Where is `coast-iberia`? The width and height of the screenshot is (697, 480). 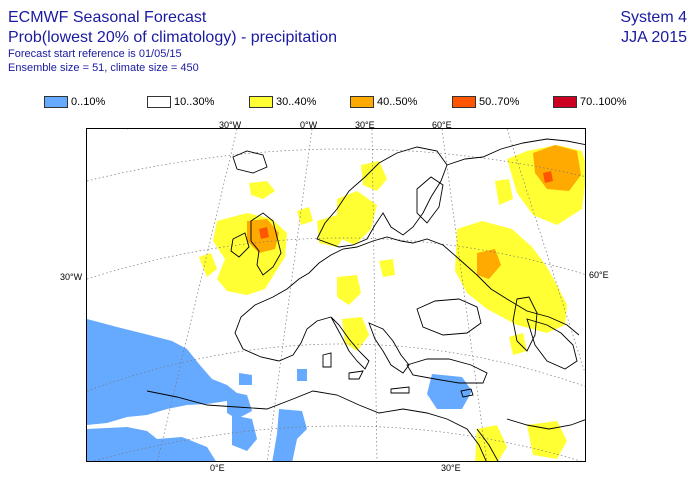 coast-iberia is located at coordinates (283, 325).